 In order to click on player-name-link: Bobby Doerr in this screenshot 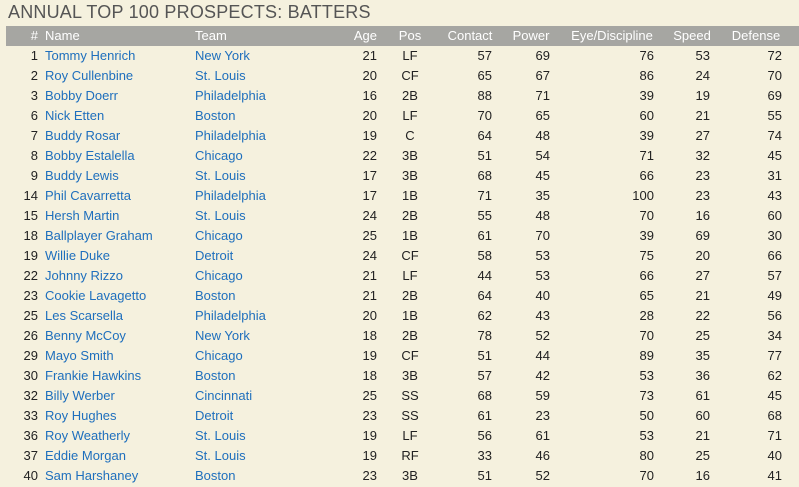, I will do `click(81, 95)`.